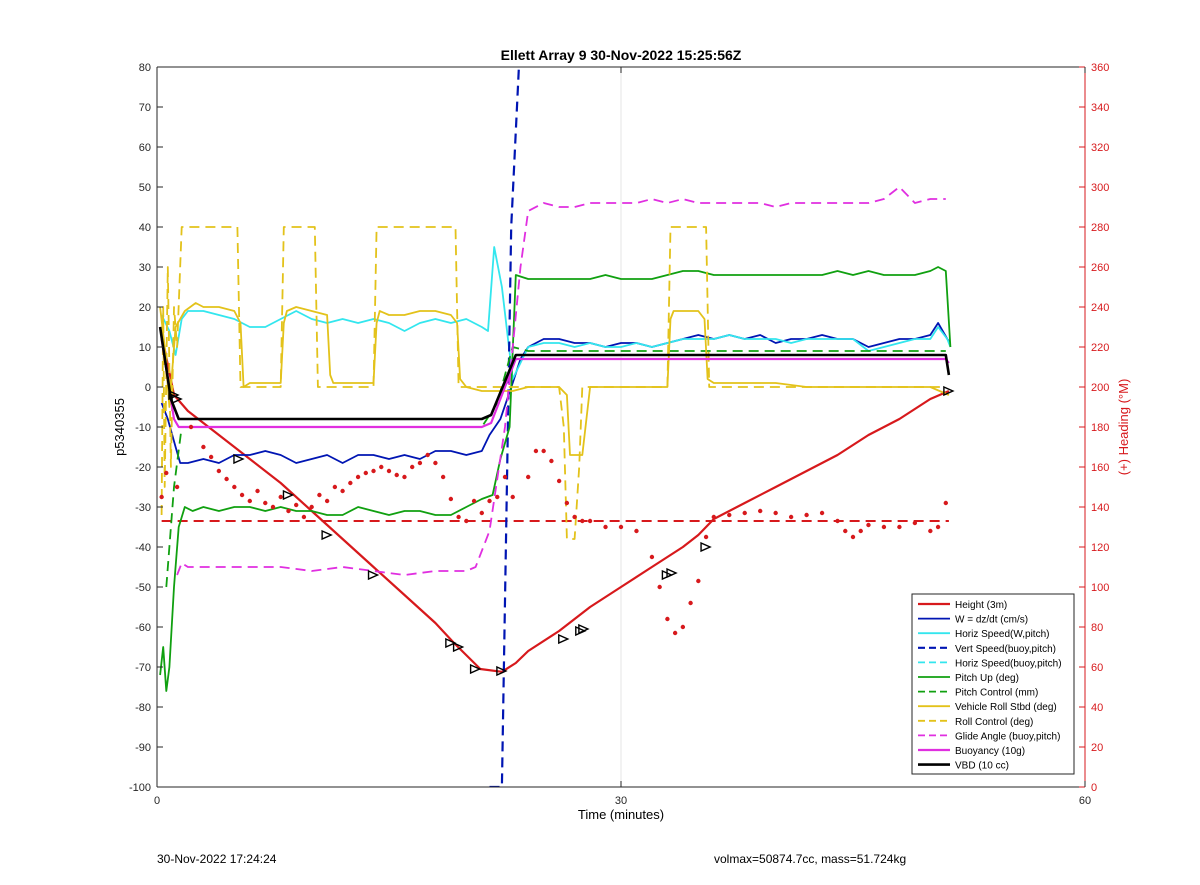 This screenshot has height=885, width=1200. Describe the element at coordinates (810, 859) in the screenshot. I see `footer-volmax-mass: volmax=50874.7cc, mass=51.724kg` at that location.